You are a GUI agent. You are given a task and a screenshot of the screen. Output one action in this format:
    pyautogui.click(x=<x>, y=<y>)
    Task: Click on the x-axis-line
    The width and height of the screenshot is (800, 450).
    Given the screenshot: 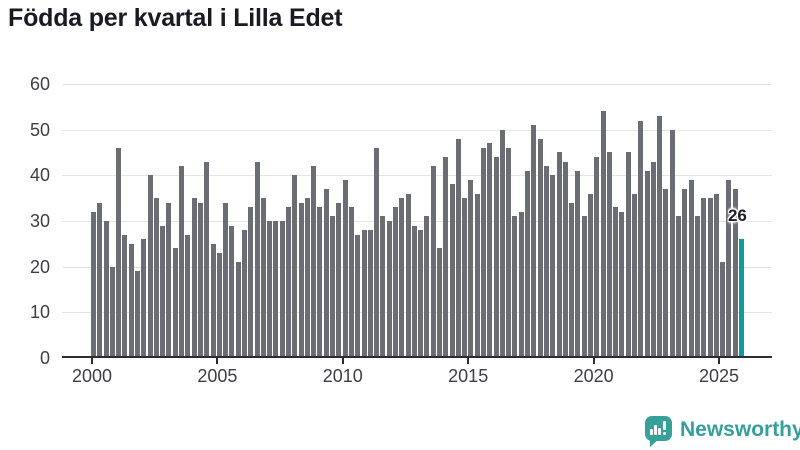 What is the action you would take?
    pyautogui.click(x=417, y=357)
    